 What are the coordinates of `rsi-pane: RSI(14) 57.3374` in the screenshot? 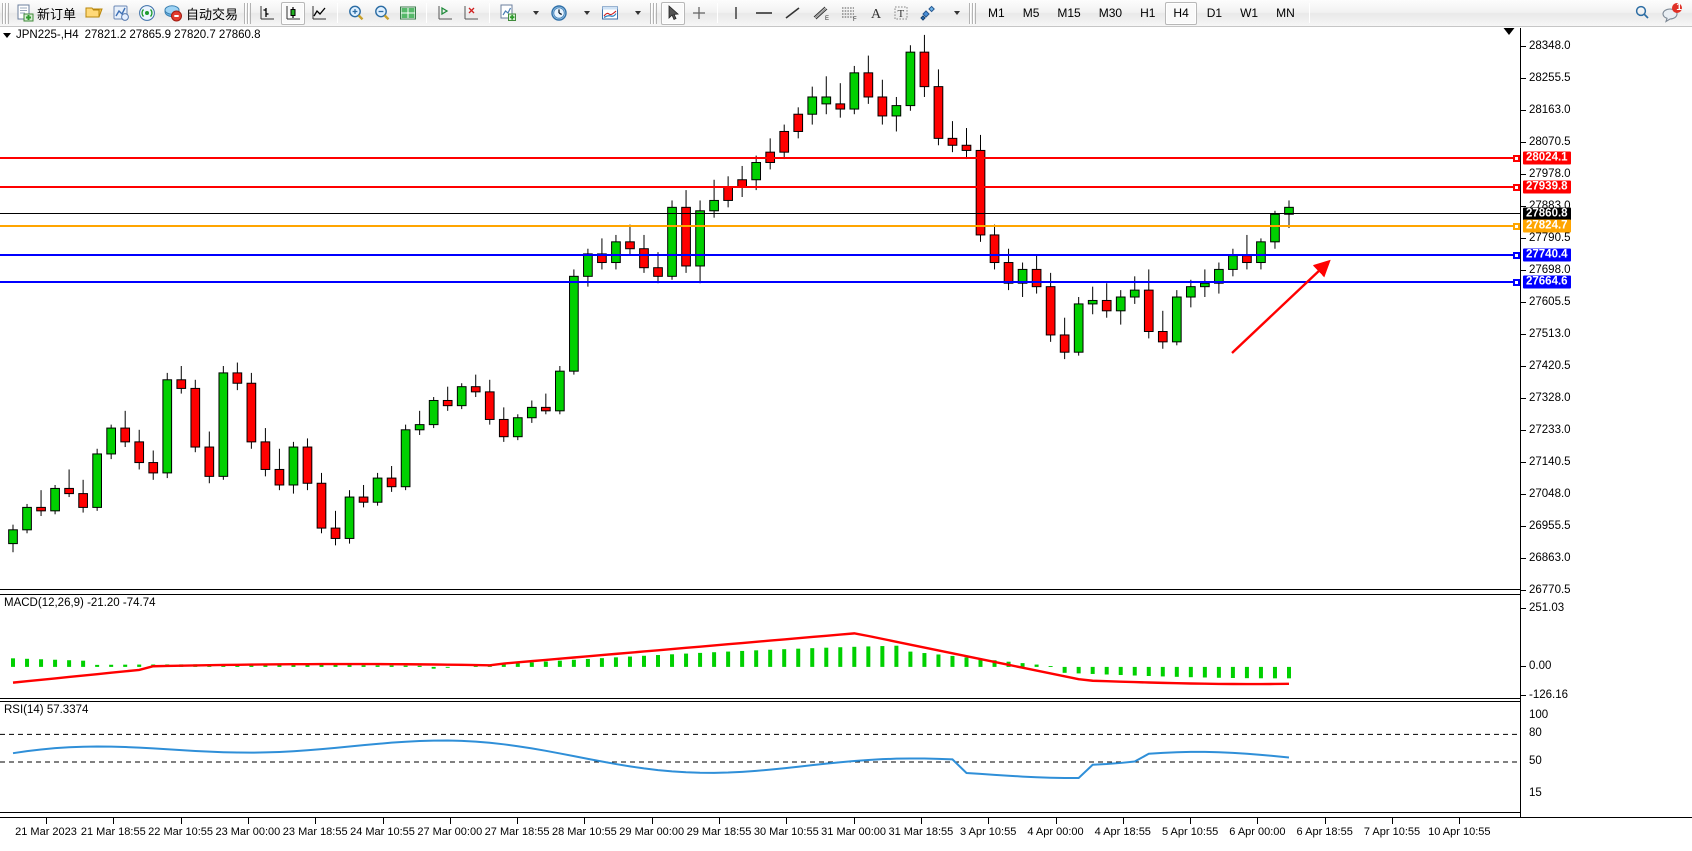 It's located at (760, 757).